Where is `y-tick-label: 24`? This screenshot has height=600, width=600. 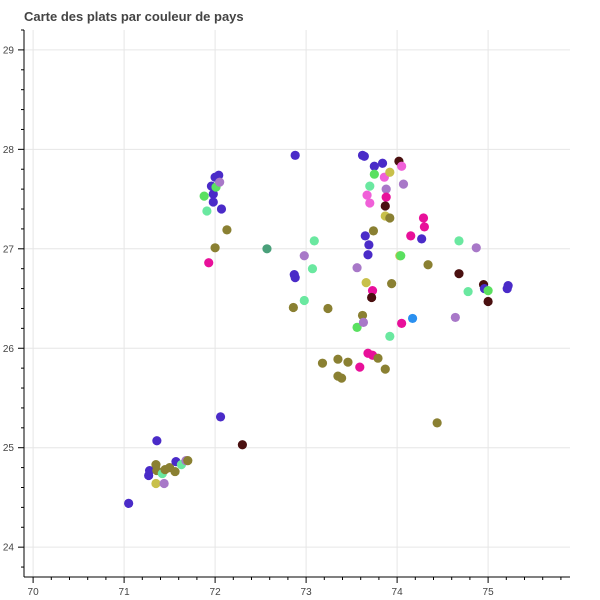
y-tick-label: 24 is located at coordinates (9, 548).